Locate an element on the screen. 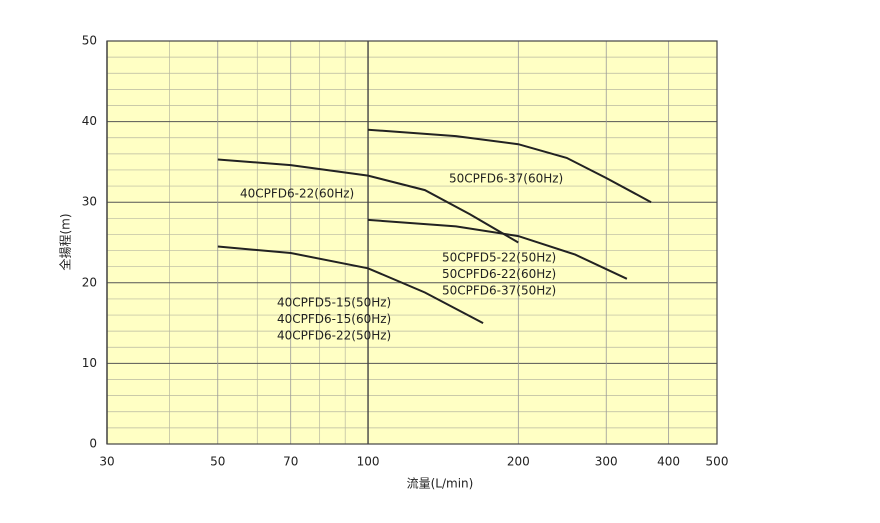 This screenshot has height=523, width=880. x-tick-label: 100 is located at coordinates (368, 462).